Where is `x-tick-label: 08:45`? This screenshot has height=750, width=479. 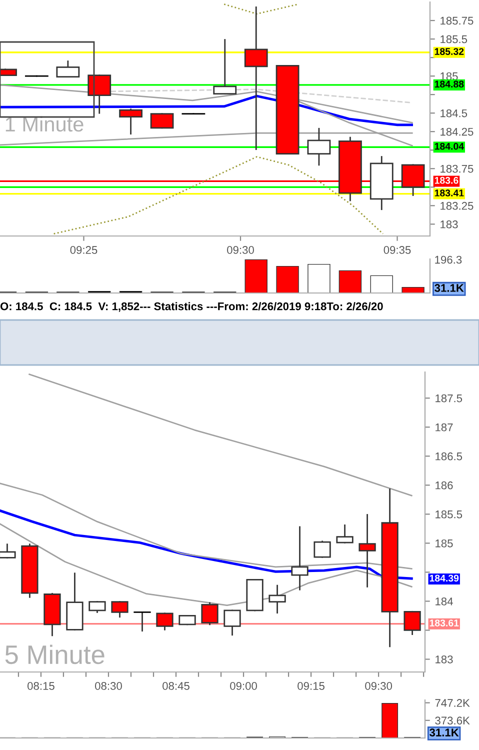
x-tick-label: 08:45 is located at coordinates (176, 686).